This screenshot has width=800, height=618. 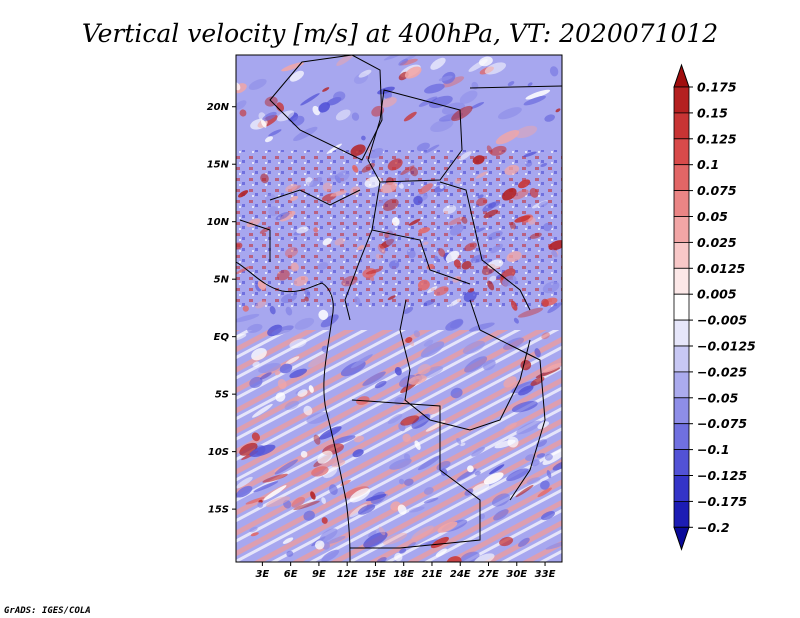 What do you see at coordinates (218, 510) in the screenshot?
I see `y-tick-label: 15S` at bounding box center [218, 510].